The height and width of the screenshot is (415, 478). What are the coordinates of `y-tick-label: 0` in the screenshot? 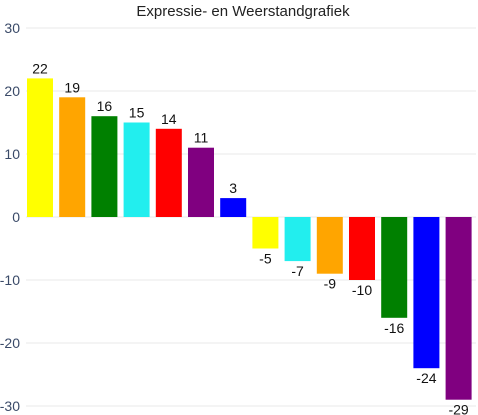 It's located at (16, 217).